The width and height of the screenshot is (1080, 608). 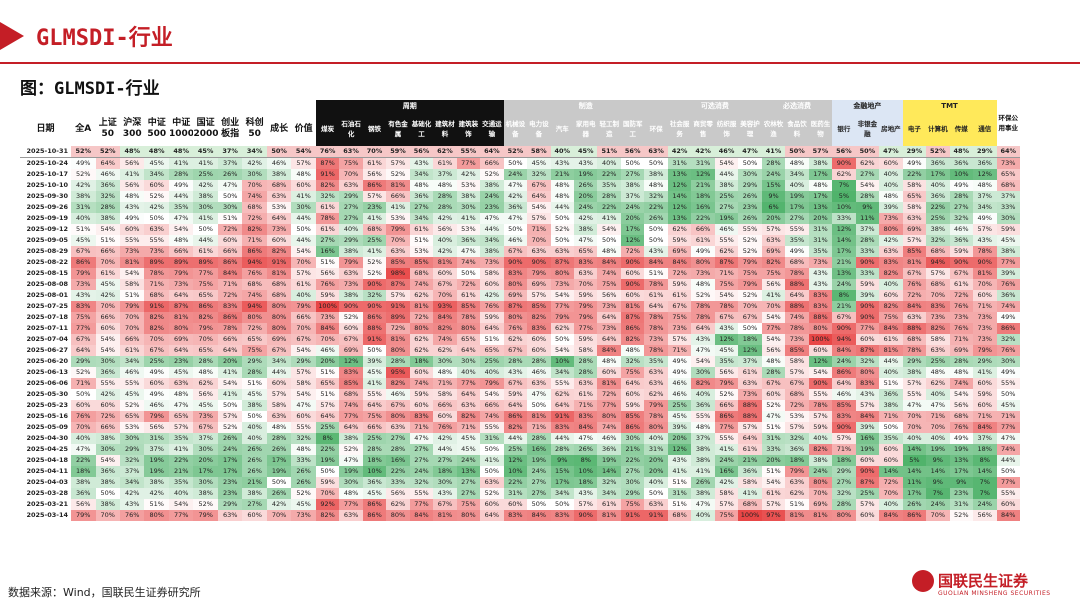 I want to click on heat-cell: 34%, so click(x=492, y=240).